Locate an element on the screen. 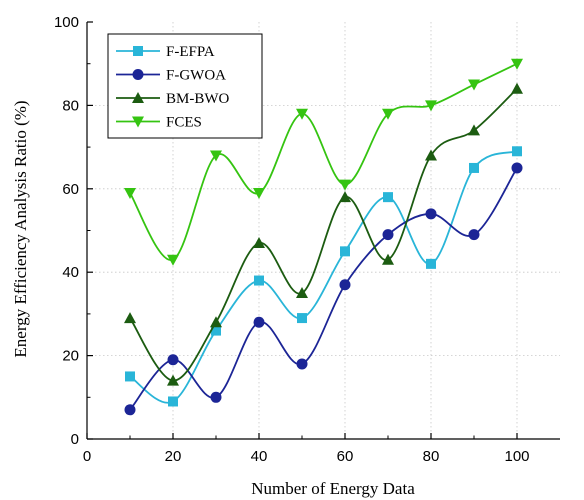 This screenshot has width=584, height=500. x-tick-label: 40 is located at coordinates (259, 456).